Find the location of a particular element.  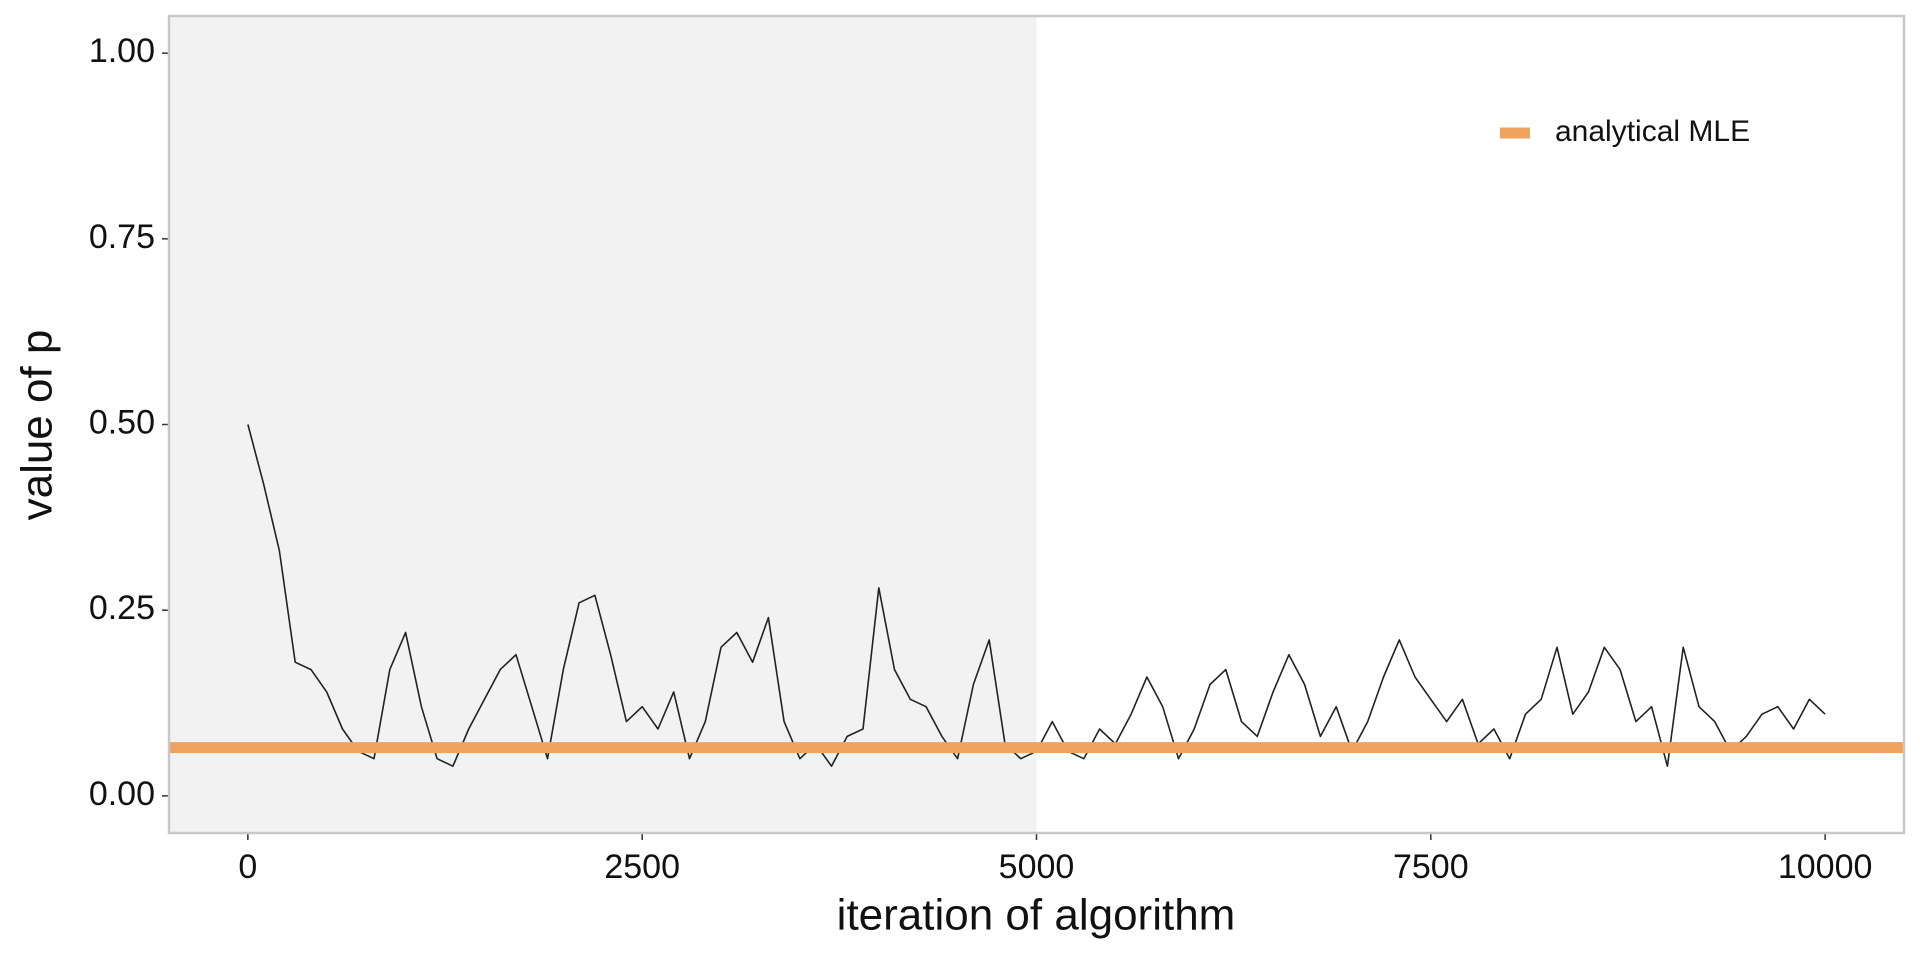

y-tick-label: 0.00 is located at coordinates (122, 794).